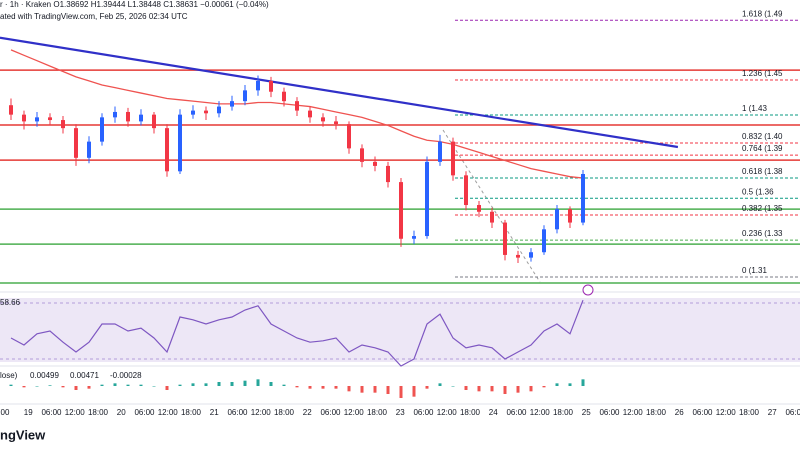 Image resolution: width=800 pixels, height=450 pixels. Describe the element at coordinates (754, 108) in the screenshot. I see `fib-label: 1 (1.43` at that location.